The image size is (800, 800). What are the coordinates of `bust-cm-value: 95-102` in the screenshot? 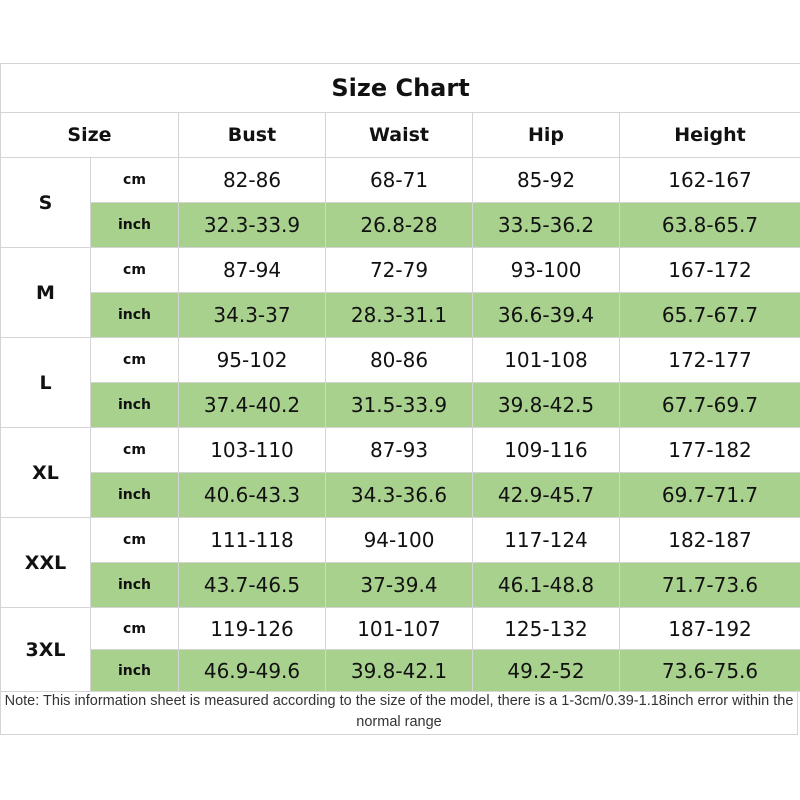 It's located at (252, 360).